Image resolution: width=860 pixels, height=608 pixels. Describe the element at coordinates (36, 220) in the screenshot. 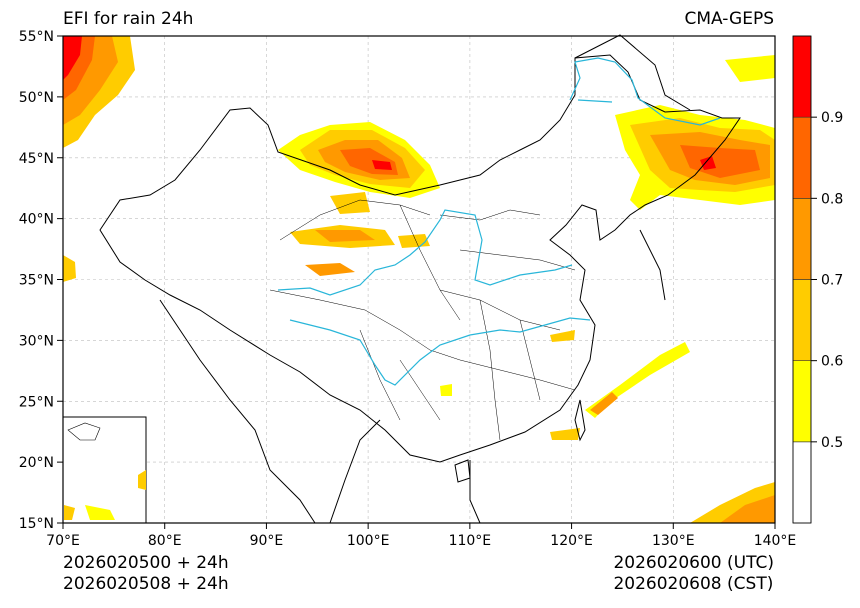

I see `lat-tick-label: 40°N` at that location.